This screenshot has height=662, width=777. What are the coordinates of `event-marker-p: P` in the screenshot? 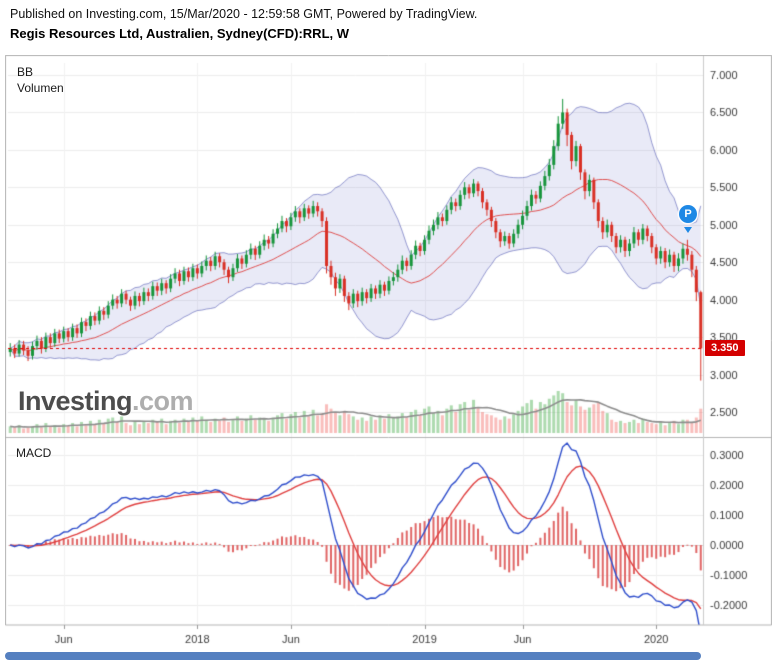 It's located at (688, 214).